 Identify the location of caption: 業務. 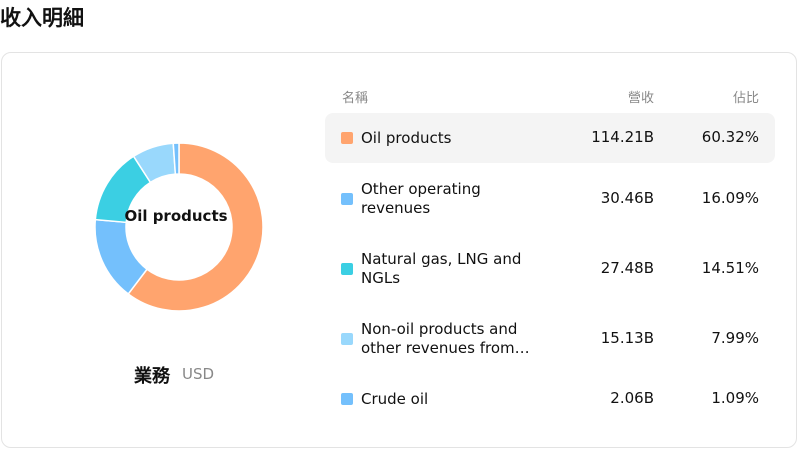
(152, 376).